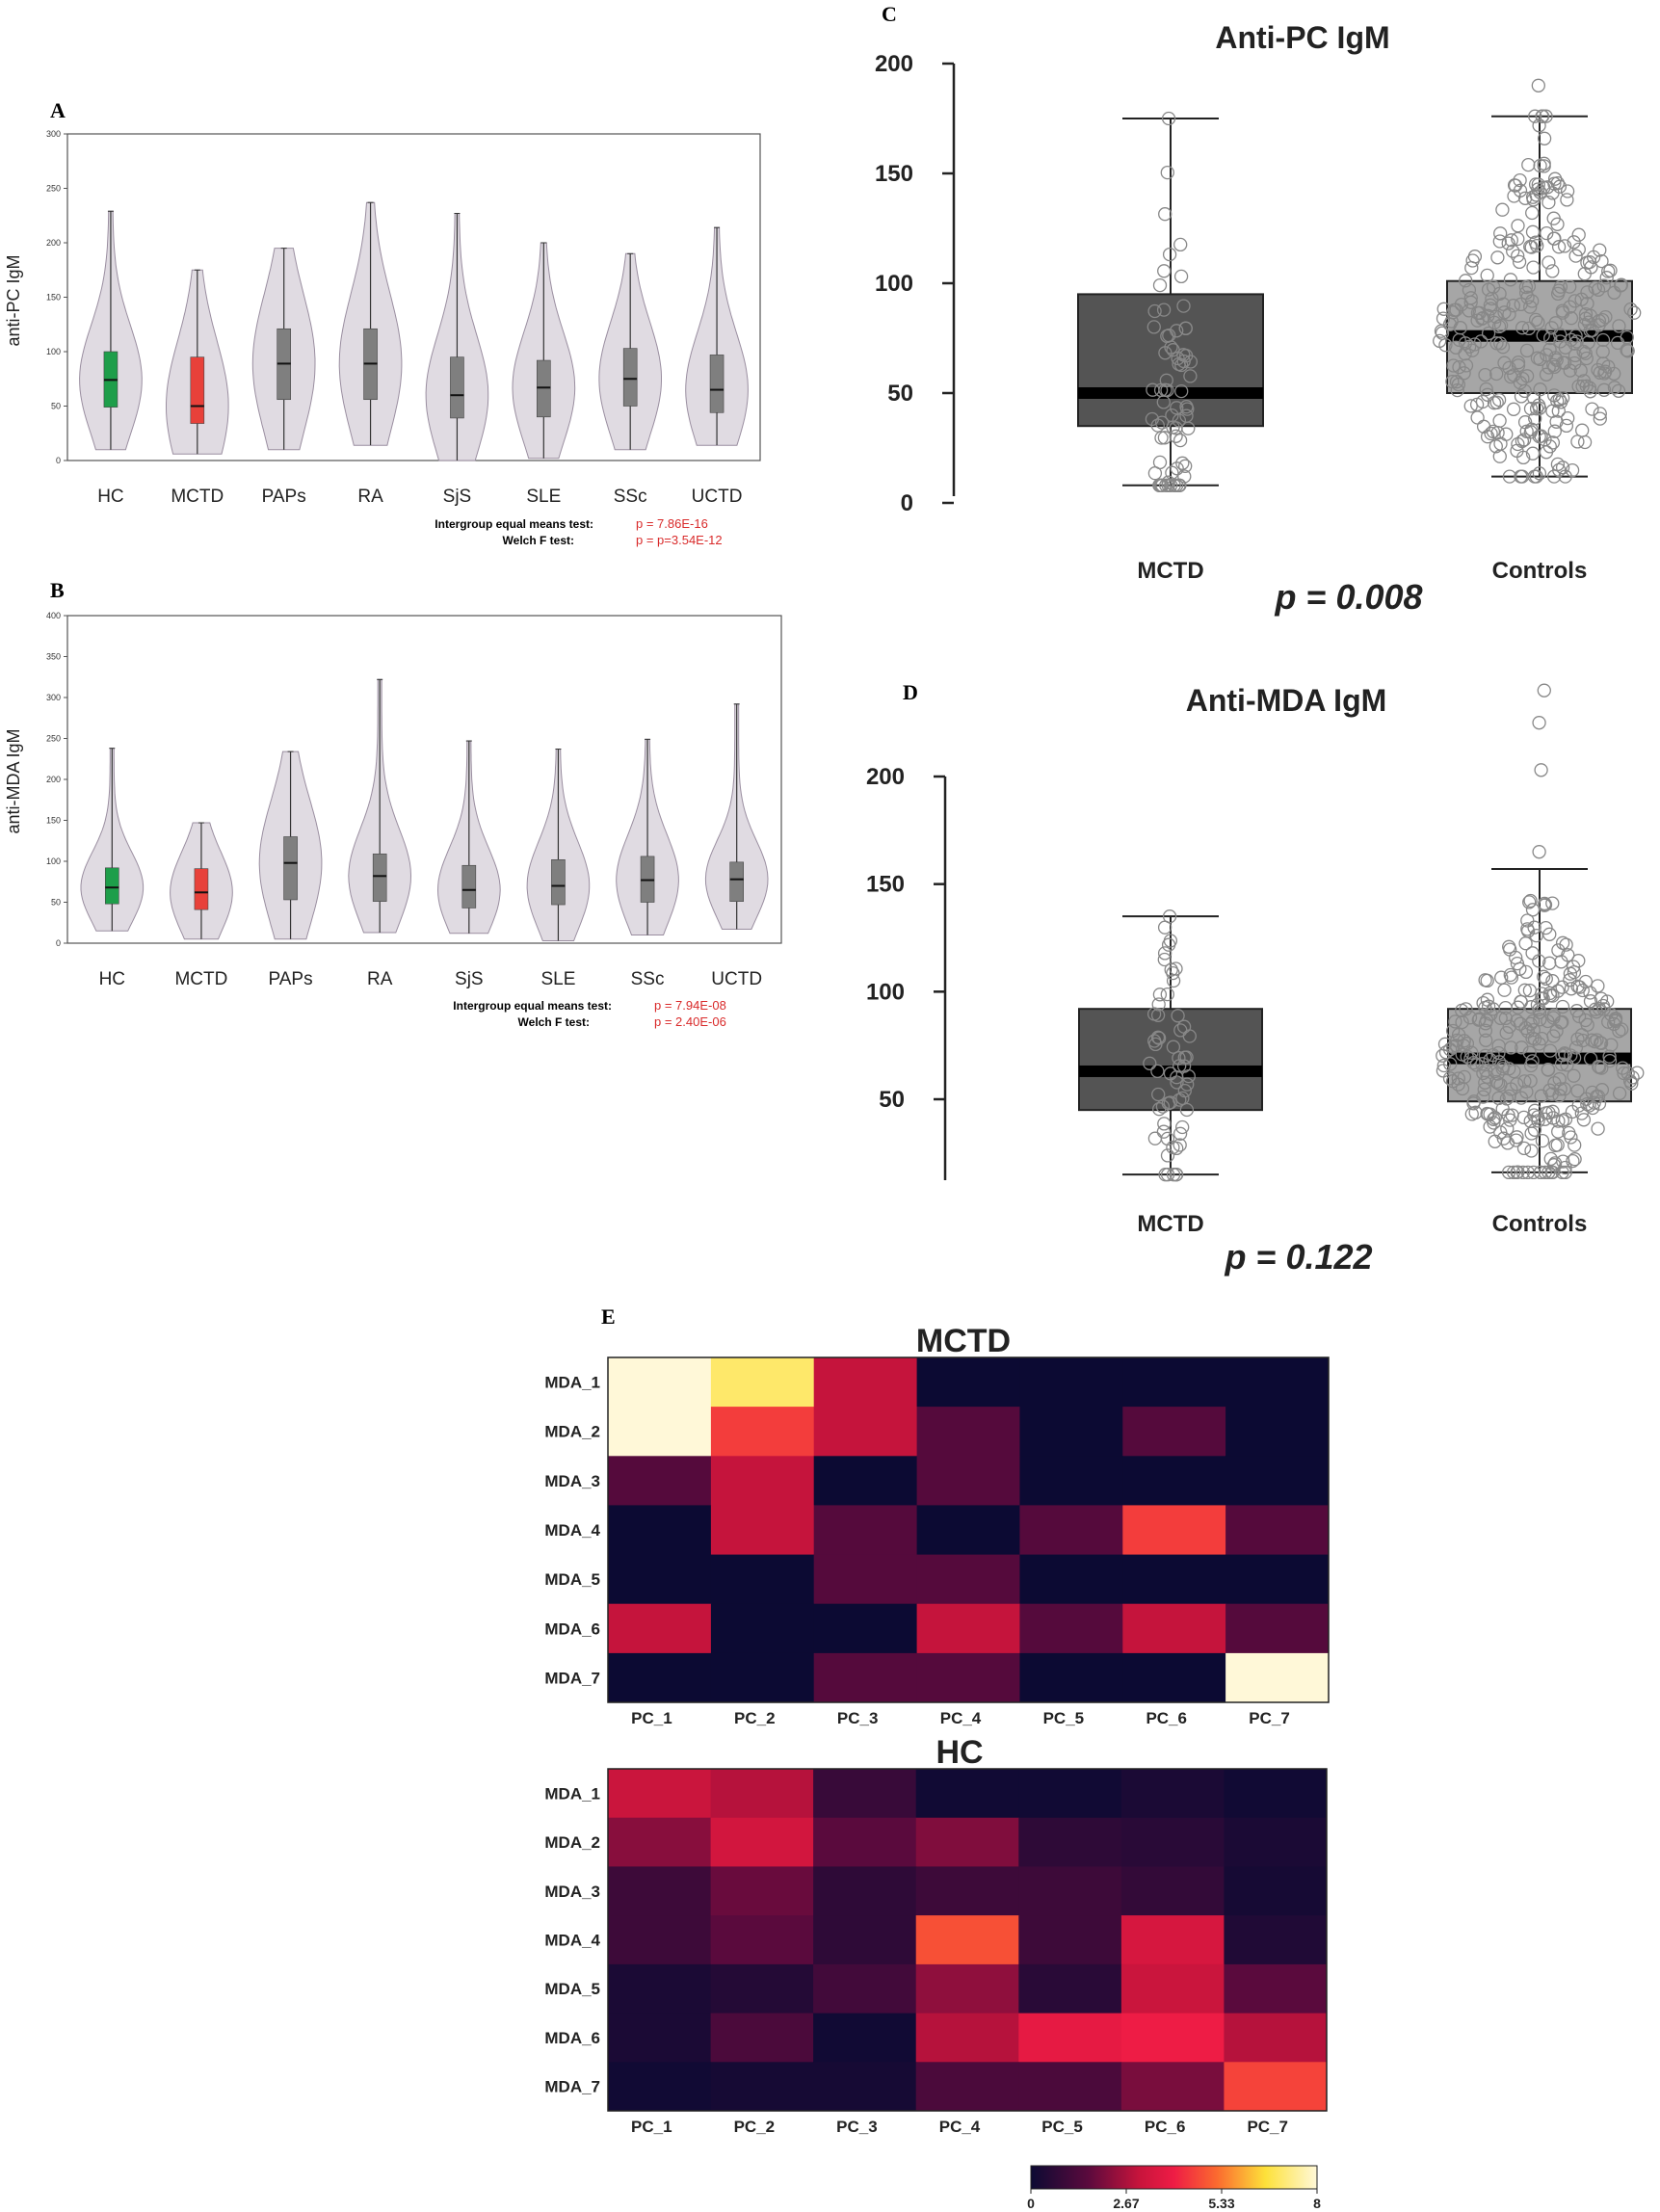 The image size is (1660, 2212). Describe the element at coordinates (291, 979) in the screenshot. I see `category-label-paps: PAPs` at that location.